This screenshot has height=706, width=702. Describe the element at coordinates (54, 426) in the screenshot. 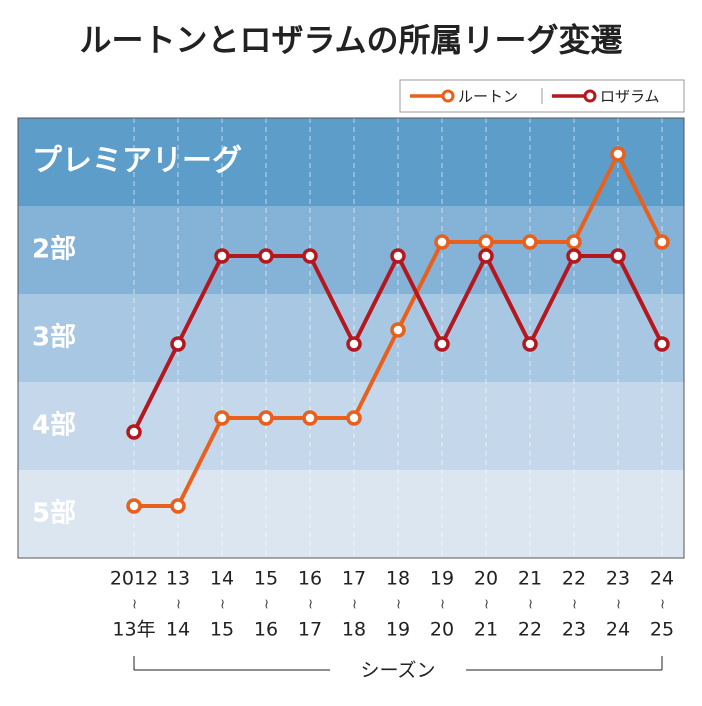

I see `y-tick-label: 4部` at that location.